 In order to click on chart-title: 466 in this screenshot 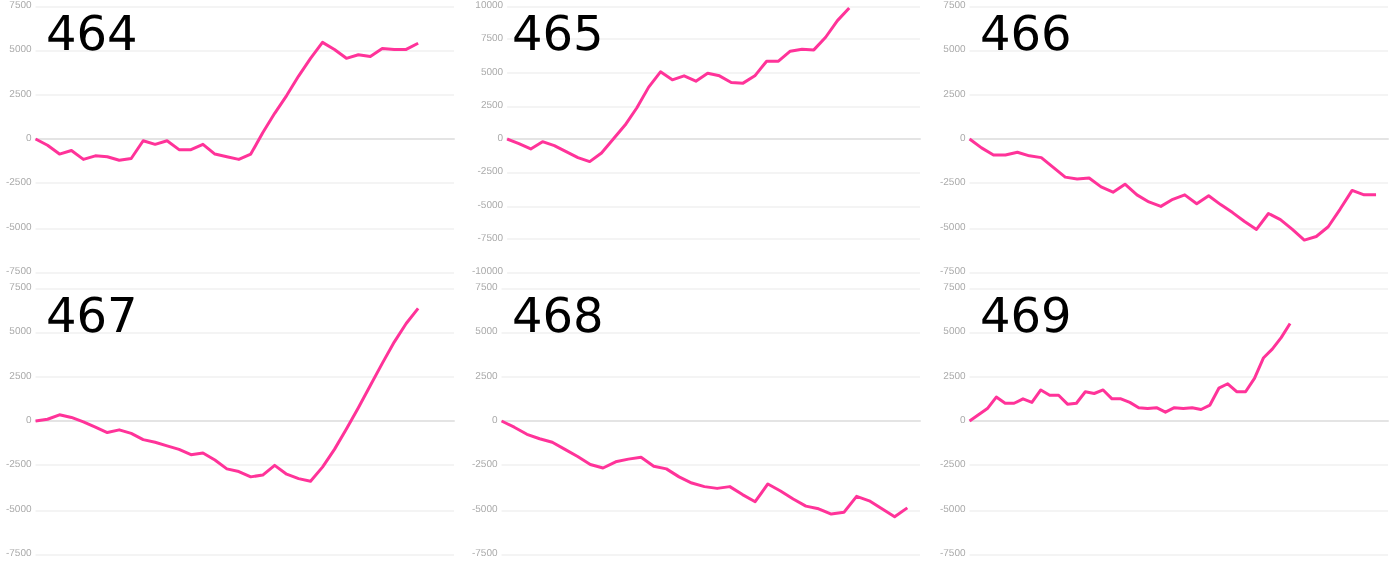, I will do `click(1025, 34)`.